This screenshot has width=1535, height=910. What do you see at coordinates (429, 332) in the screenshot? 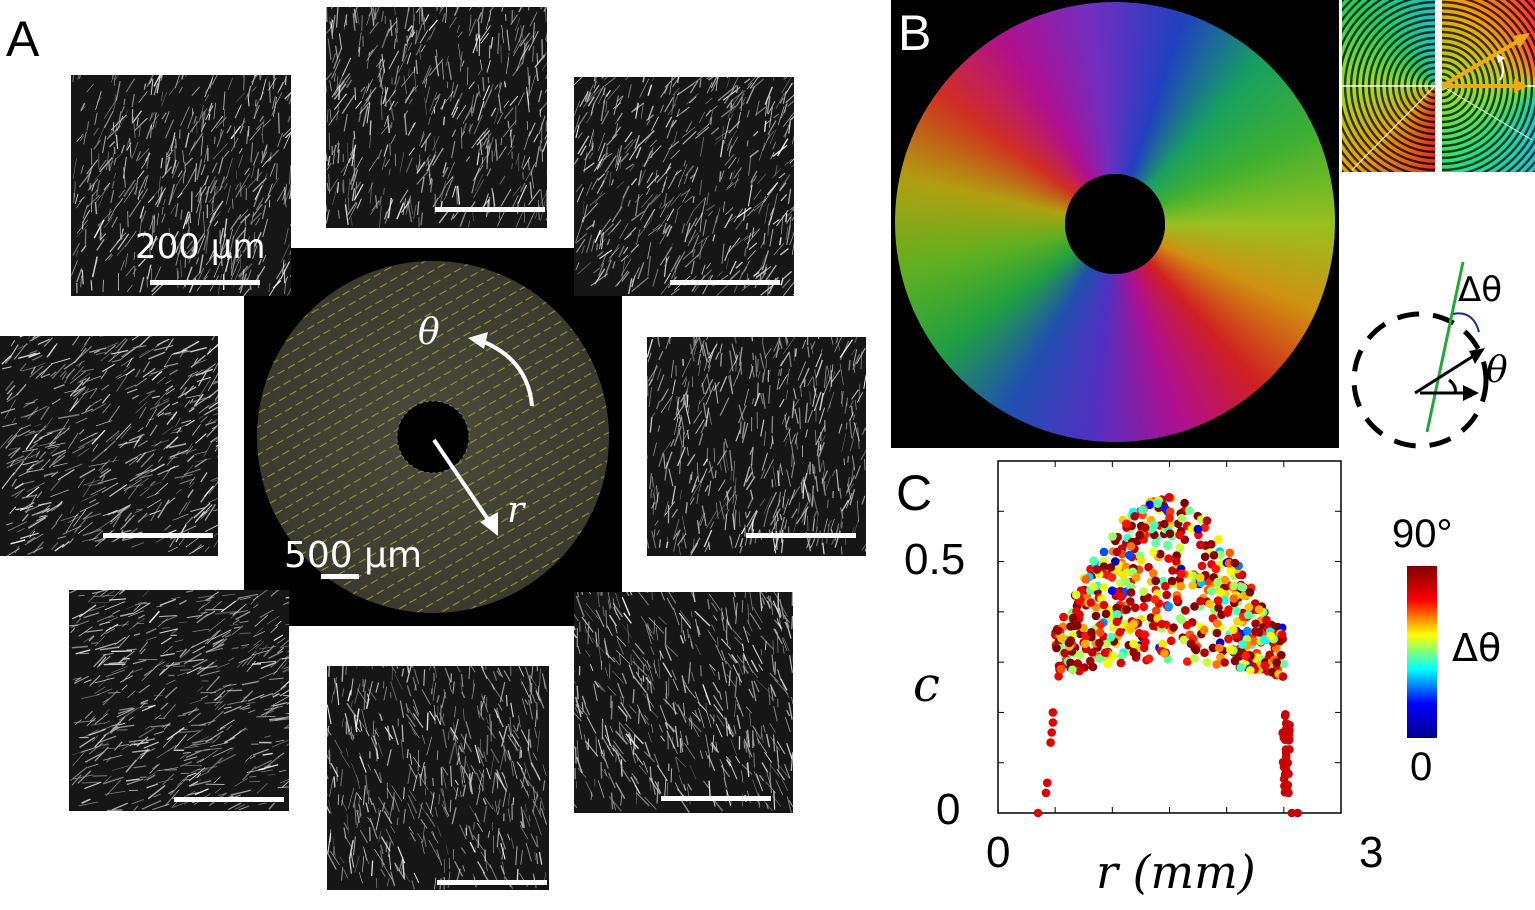
I see `theta-label: θ` at bounding box center [429, 332].